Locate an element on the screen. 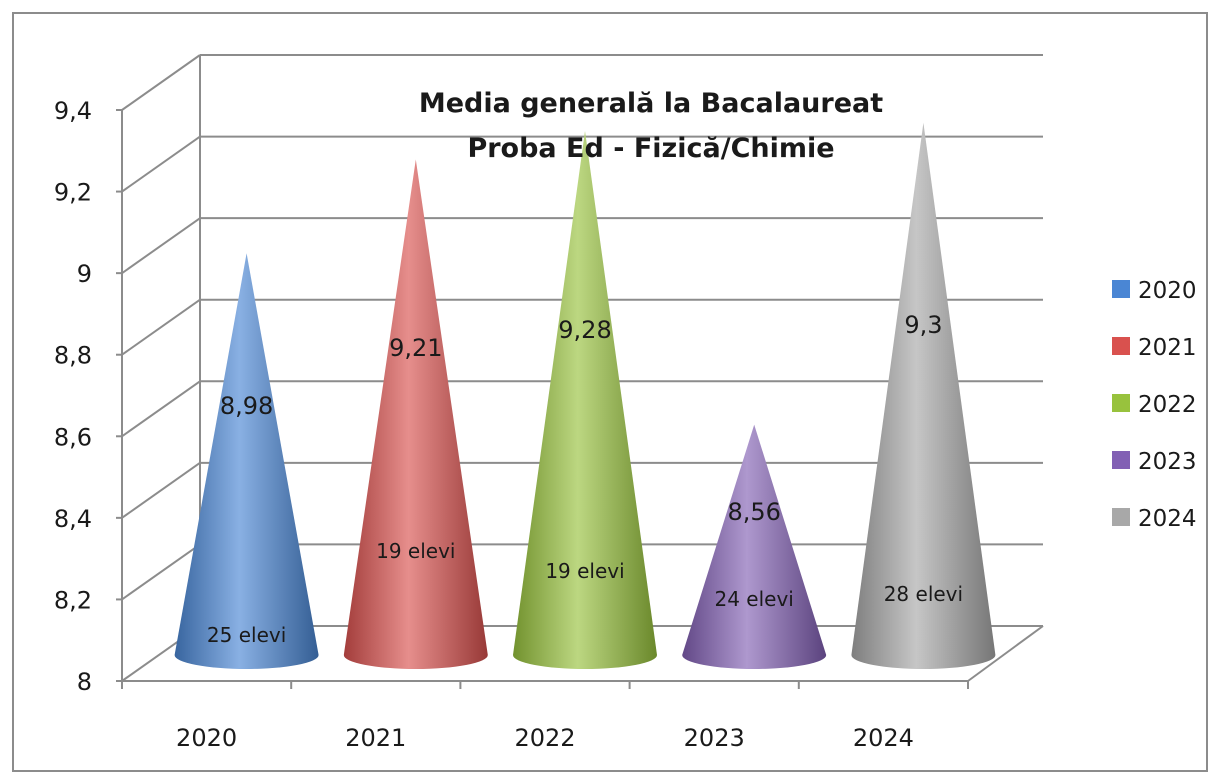 This screenshot has width=1214, height=779. legend-label: 2024 is located at coordinates (1167, 519).